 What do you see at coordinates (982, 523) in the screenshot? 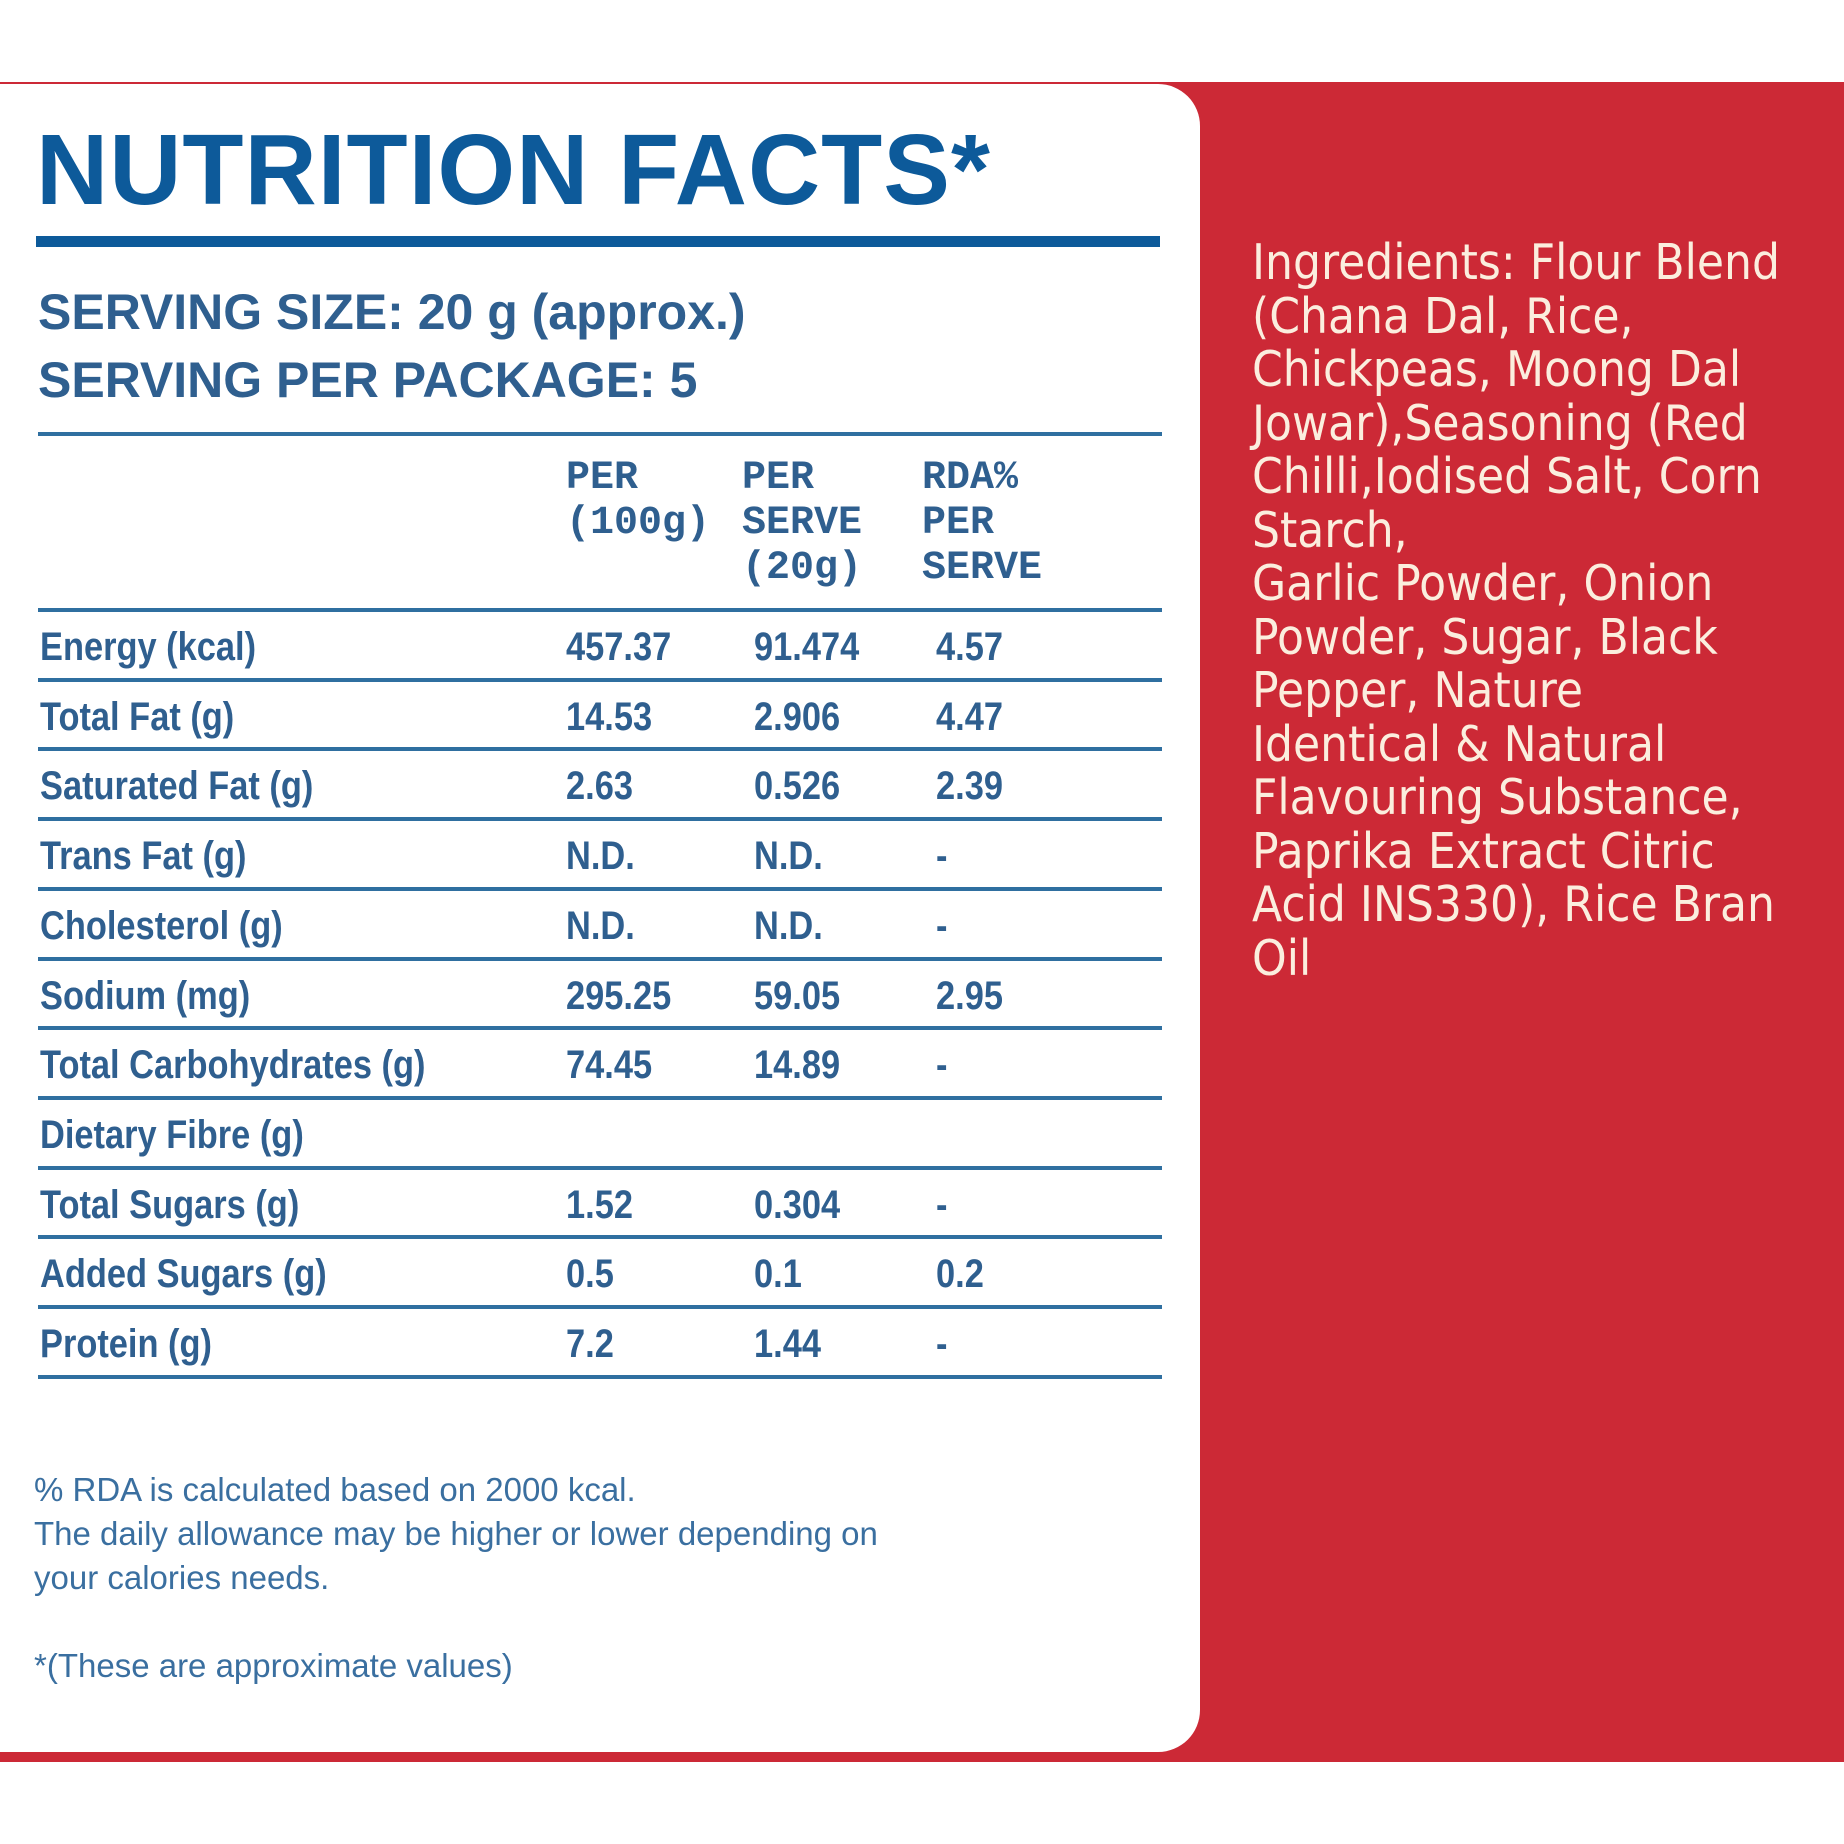
I see `column-header-rda: RDA% PER SERVE` at bounding box center [982, 523].